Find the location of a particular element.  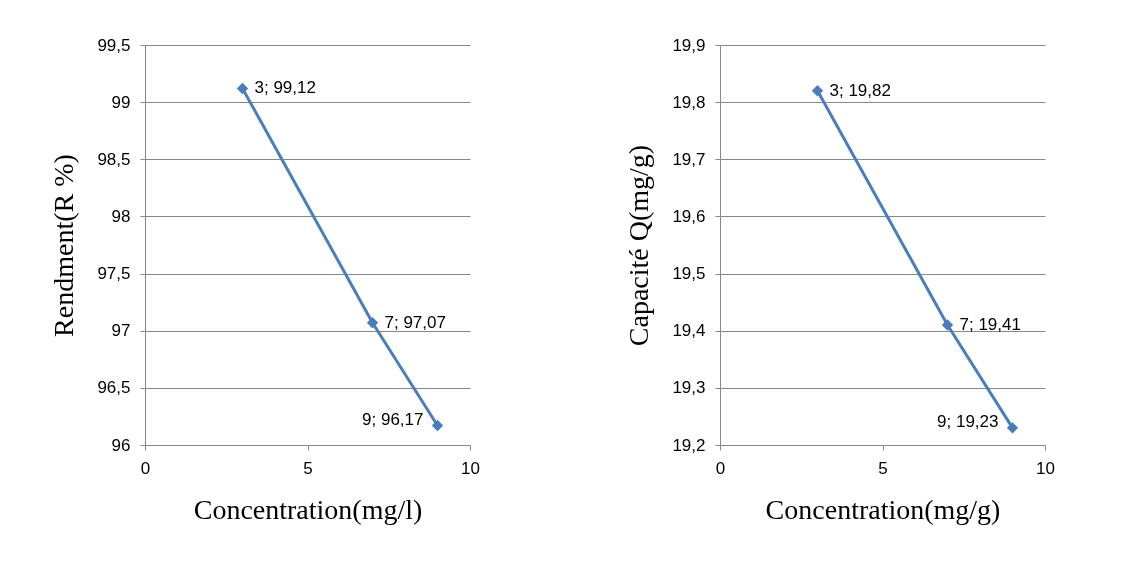

y-tick-label: 19,3 is located at coordinates (689, 388).